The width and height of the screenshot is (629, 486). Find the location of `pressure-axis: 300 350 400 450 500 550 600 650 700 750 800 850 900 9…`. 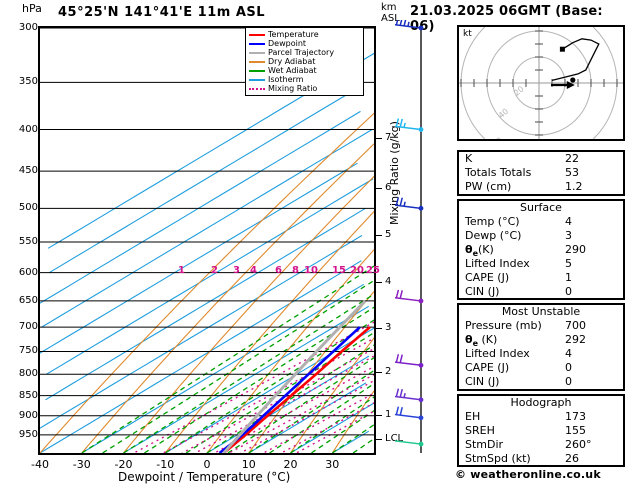

pressure-axis: 300 350 400 450 500 550 600 650 700 750 800 850 900 9… is located at coordinates (26, 240).